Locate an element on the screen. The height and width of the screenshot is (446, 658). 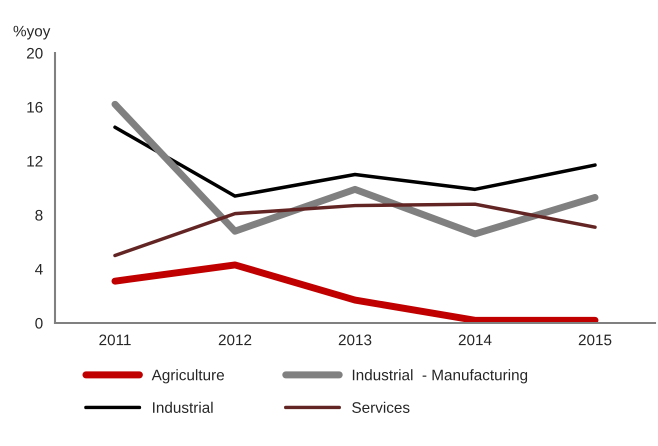
y-tick-label: 8 is located at coordinates (39, 215).